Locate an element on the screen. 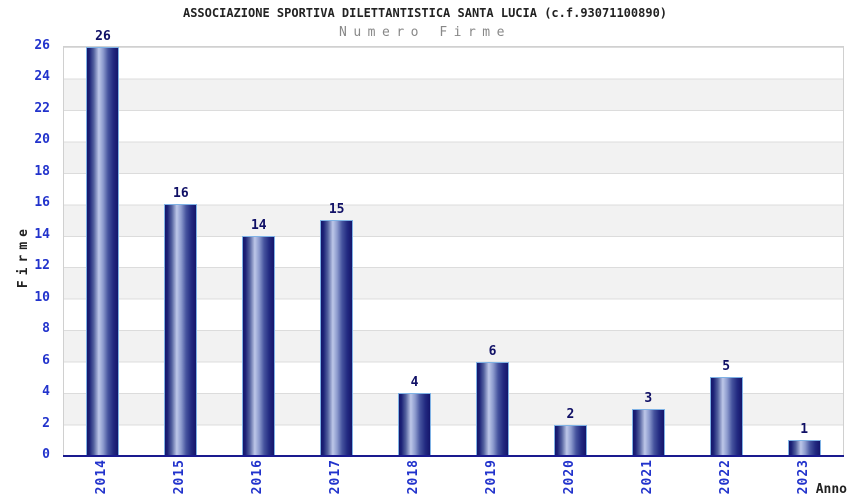 The image size is (850, 500). y-axis-tick-labels: 0 2 4 6 8 10 12 14 16 18 20 22 24 26 is located at coordinates (25, 250).